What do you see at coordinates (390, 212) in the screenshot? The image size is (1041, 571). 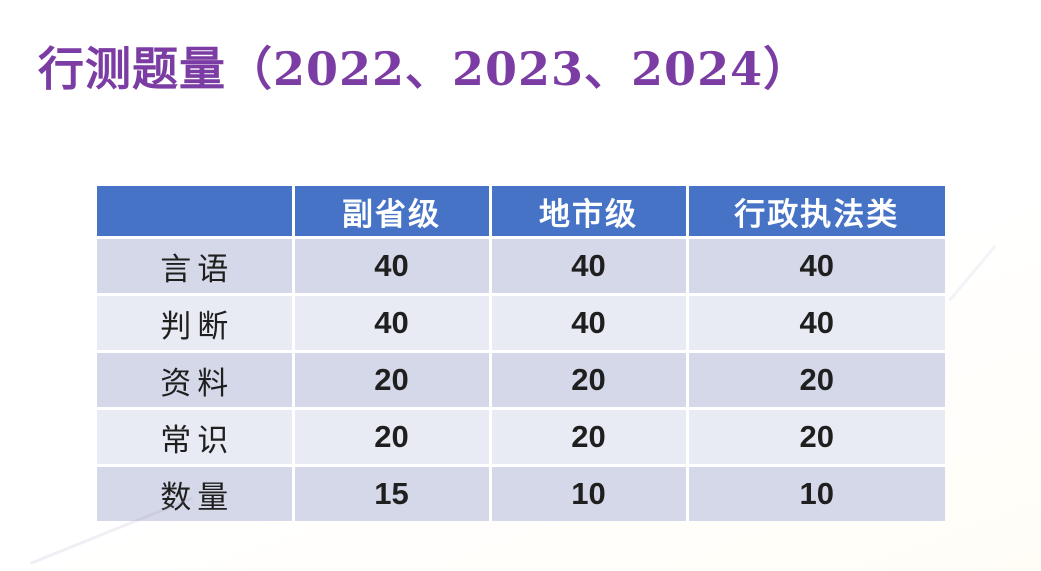 I see `table-header-cell-sub-provincial: 副省级` at bounding box center [390, 212].